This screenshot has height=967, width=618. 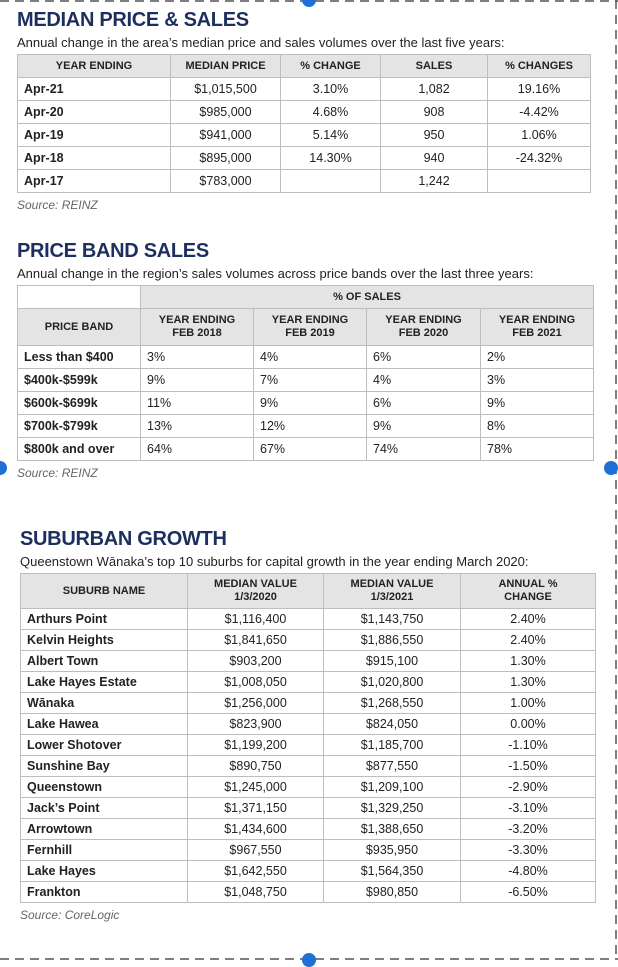 I want to click on header-cell: YEAR ENDING FEB 2020, so click(x=423, y=327).